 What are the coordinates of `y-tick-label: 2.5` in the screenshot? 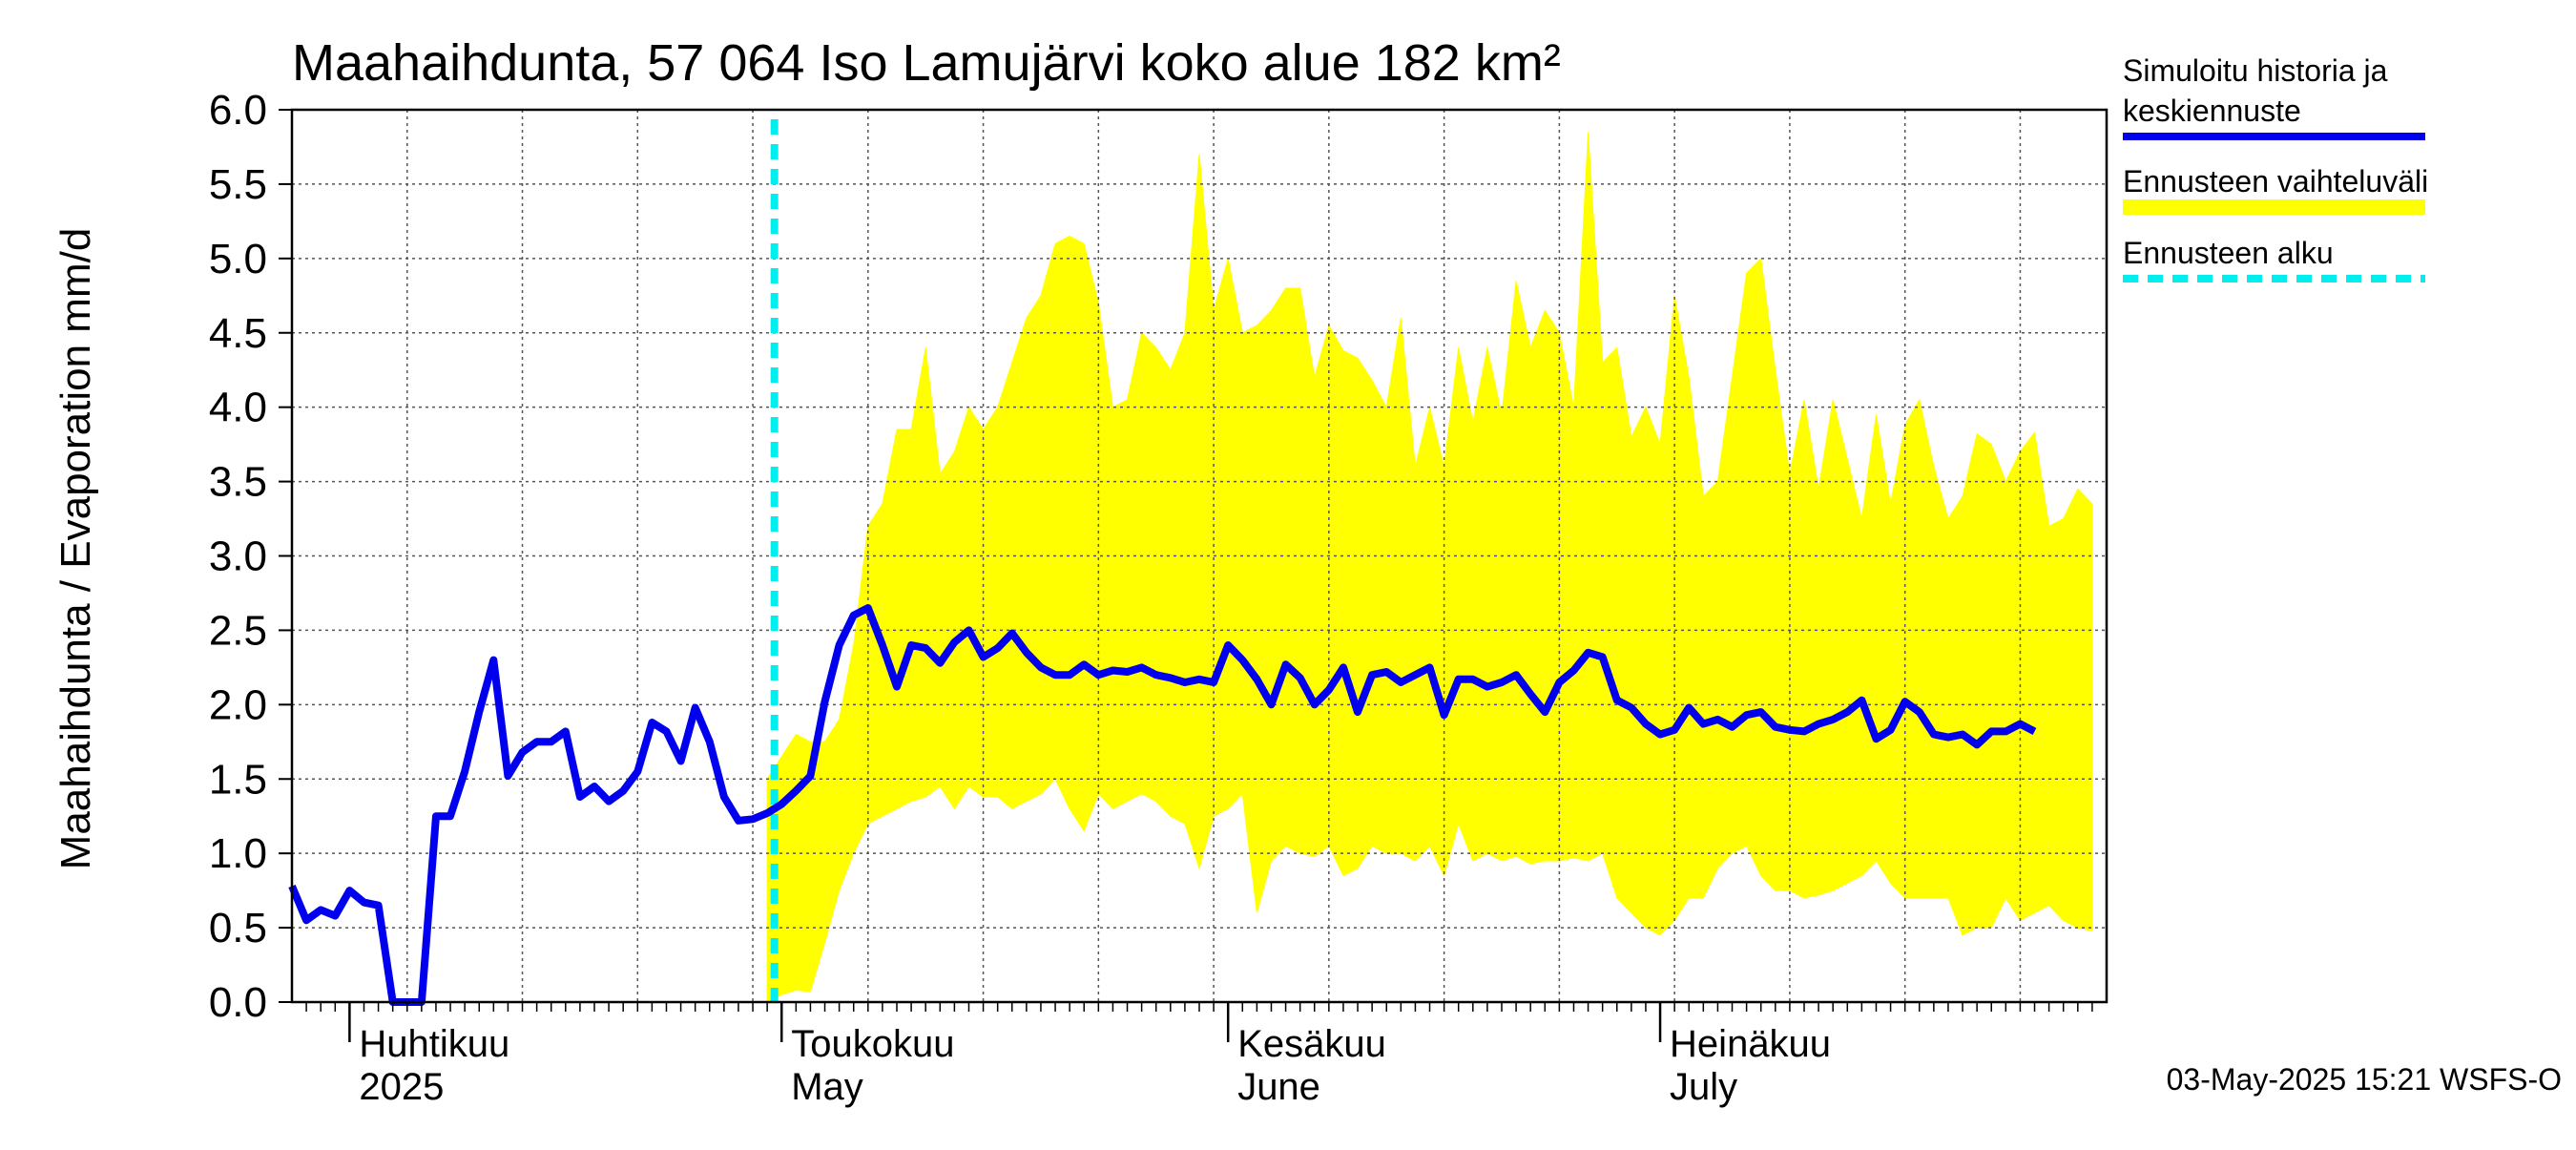 It's located at (238, 630).